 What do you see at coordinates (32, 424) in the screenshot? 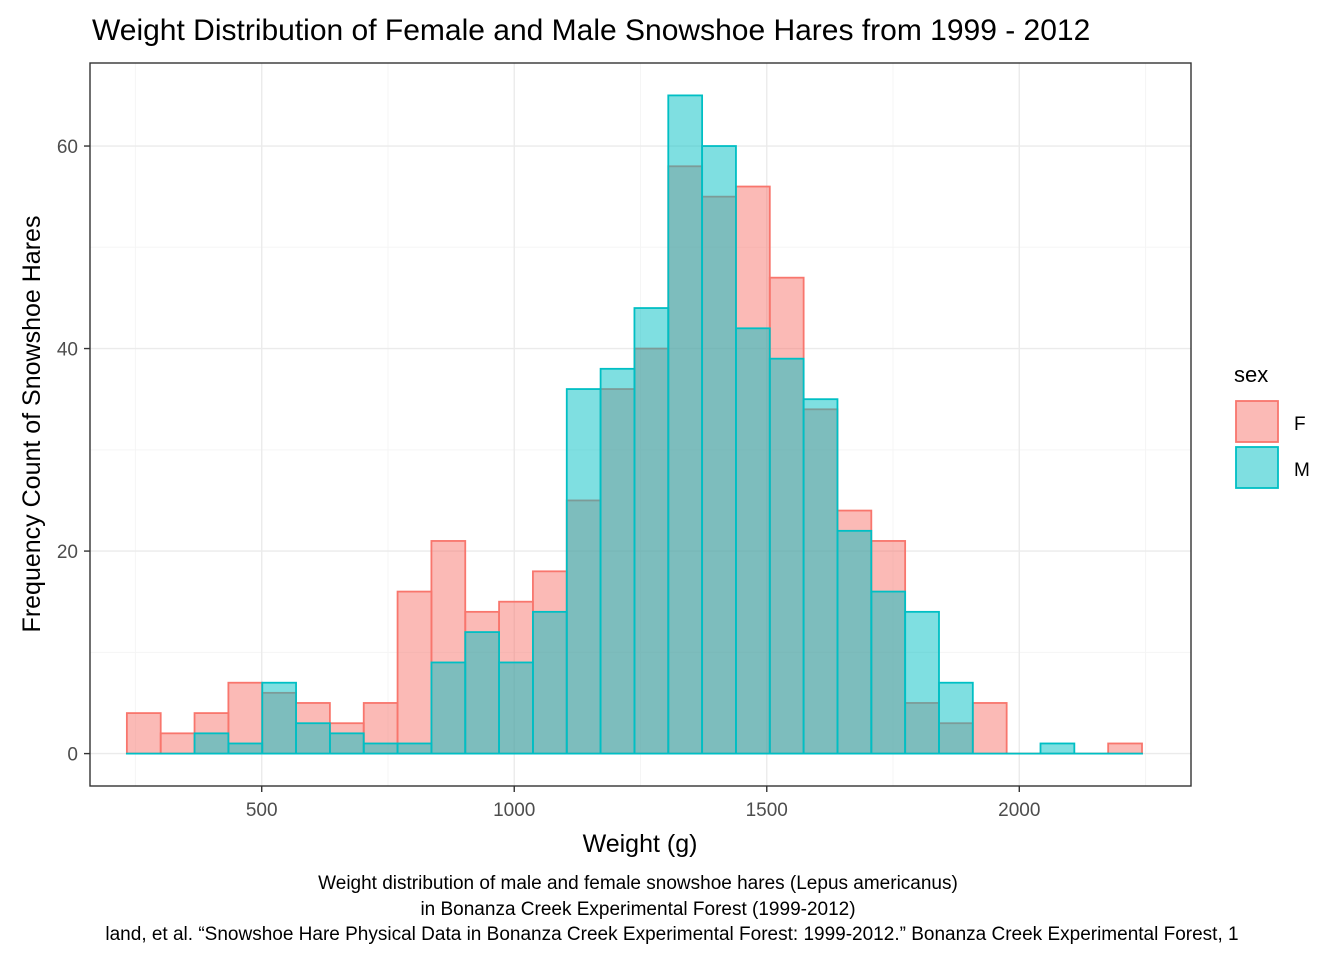
I see `y-axis-title: Frequency Count of Snowshoe Hares` at bounding box center [32, 424].